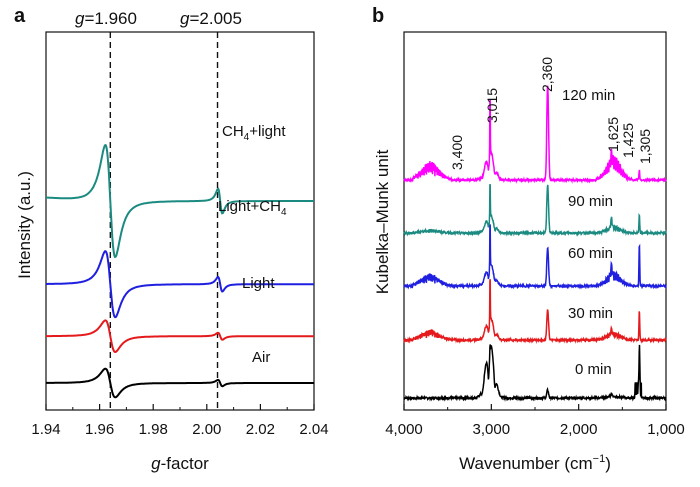  Describe the element at coordinates (593, 369) in the screenshot. I see `series-label-0-min: 0 min` at that location.